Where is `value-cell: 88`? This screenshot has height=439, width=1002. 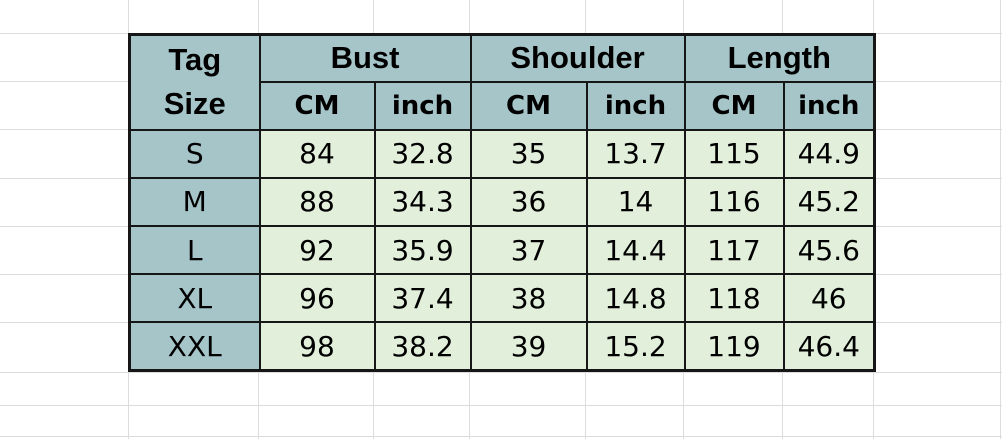 value-cell: 88 is located at coordinates (317, 202).